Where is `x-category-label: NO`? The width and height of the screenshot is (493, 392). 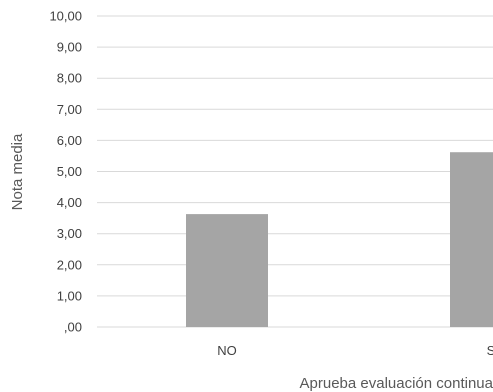
x-category-label: NO is located at coordinates (227, 350).